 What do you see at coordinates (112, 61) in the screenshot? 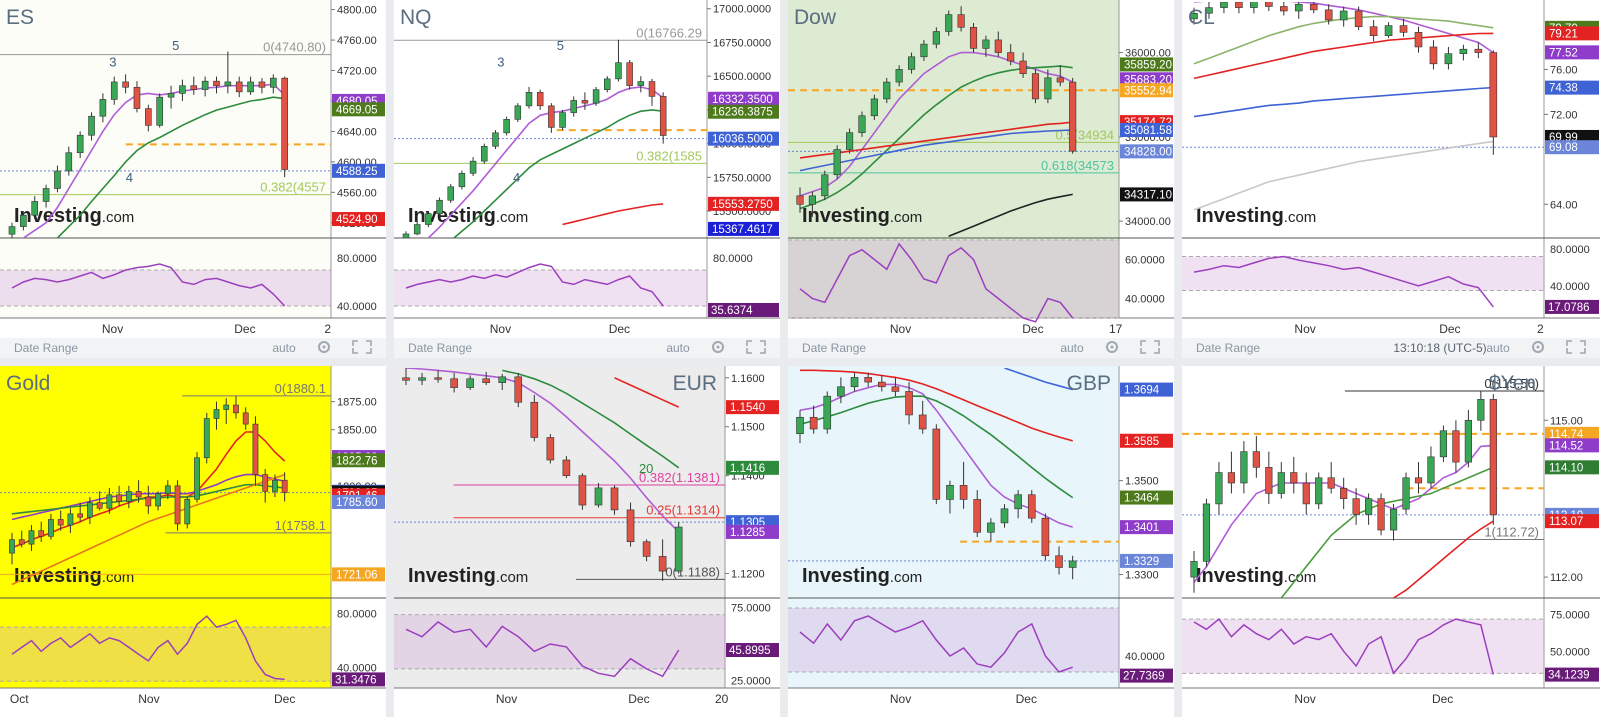
I see `wave-label: 3` at bounding box center [112, 61].